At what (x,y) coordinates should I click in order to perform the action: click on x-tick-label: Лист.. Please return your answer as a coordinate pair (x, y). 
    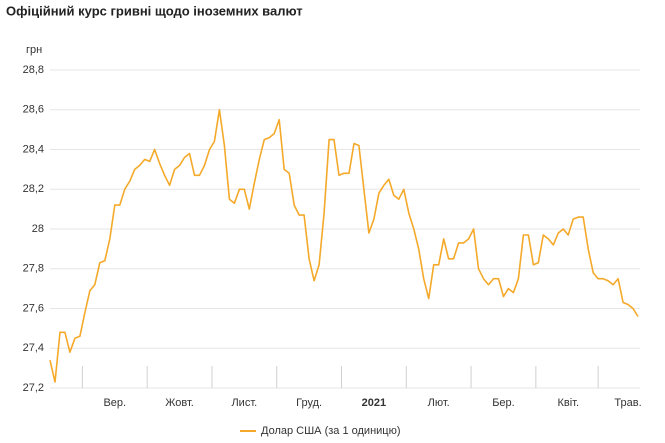
    Looking at the image, I should click on (244, 403).